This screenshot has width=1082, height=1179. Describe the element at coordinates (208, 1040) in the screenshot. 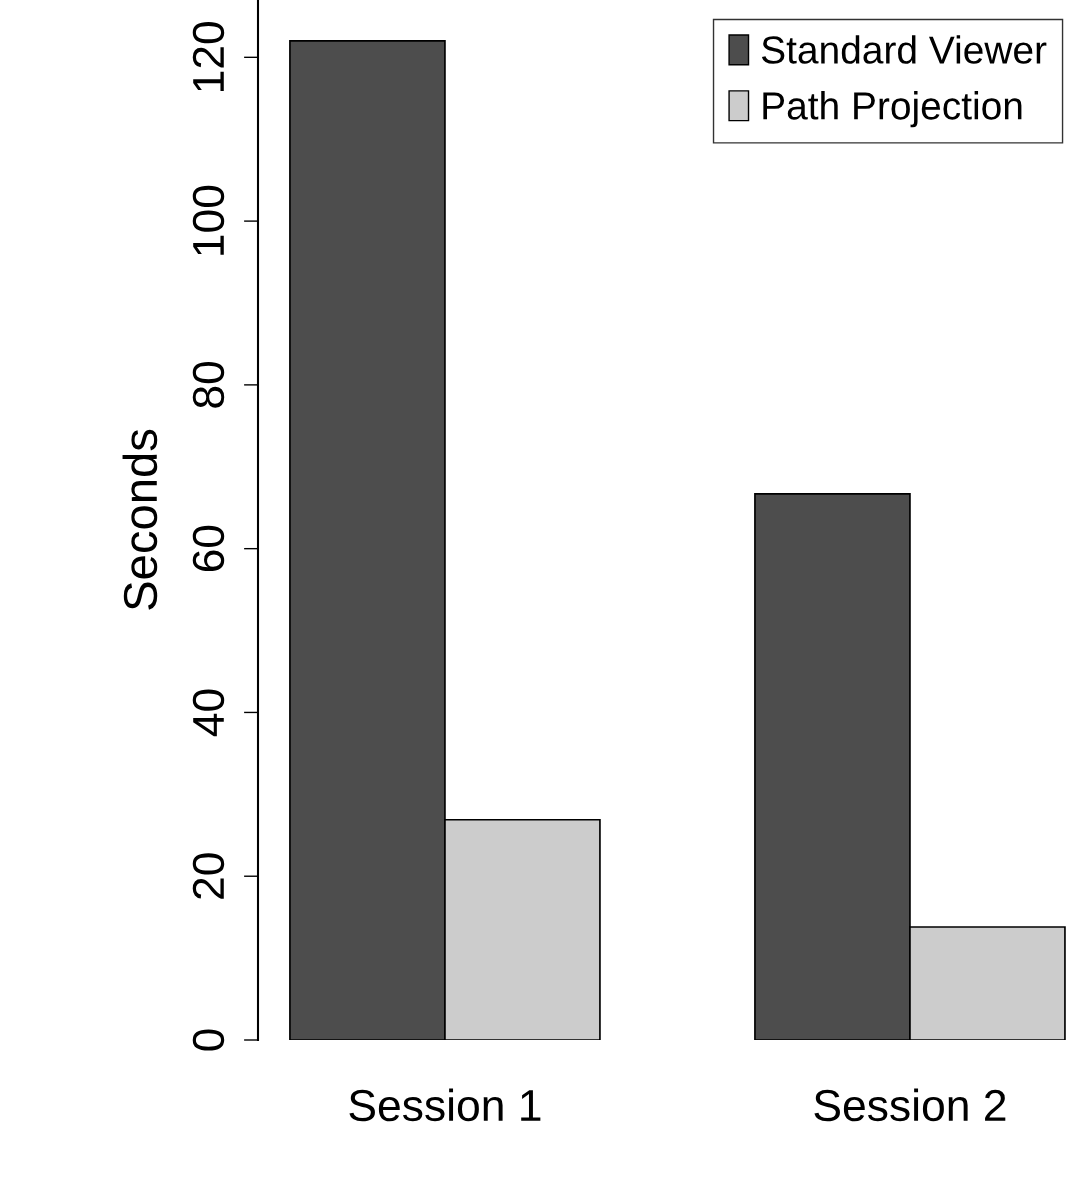

I see `y-tick-label: 0` at that location.